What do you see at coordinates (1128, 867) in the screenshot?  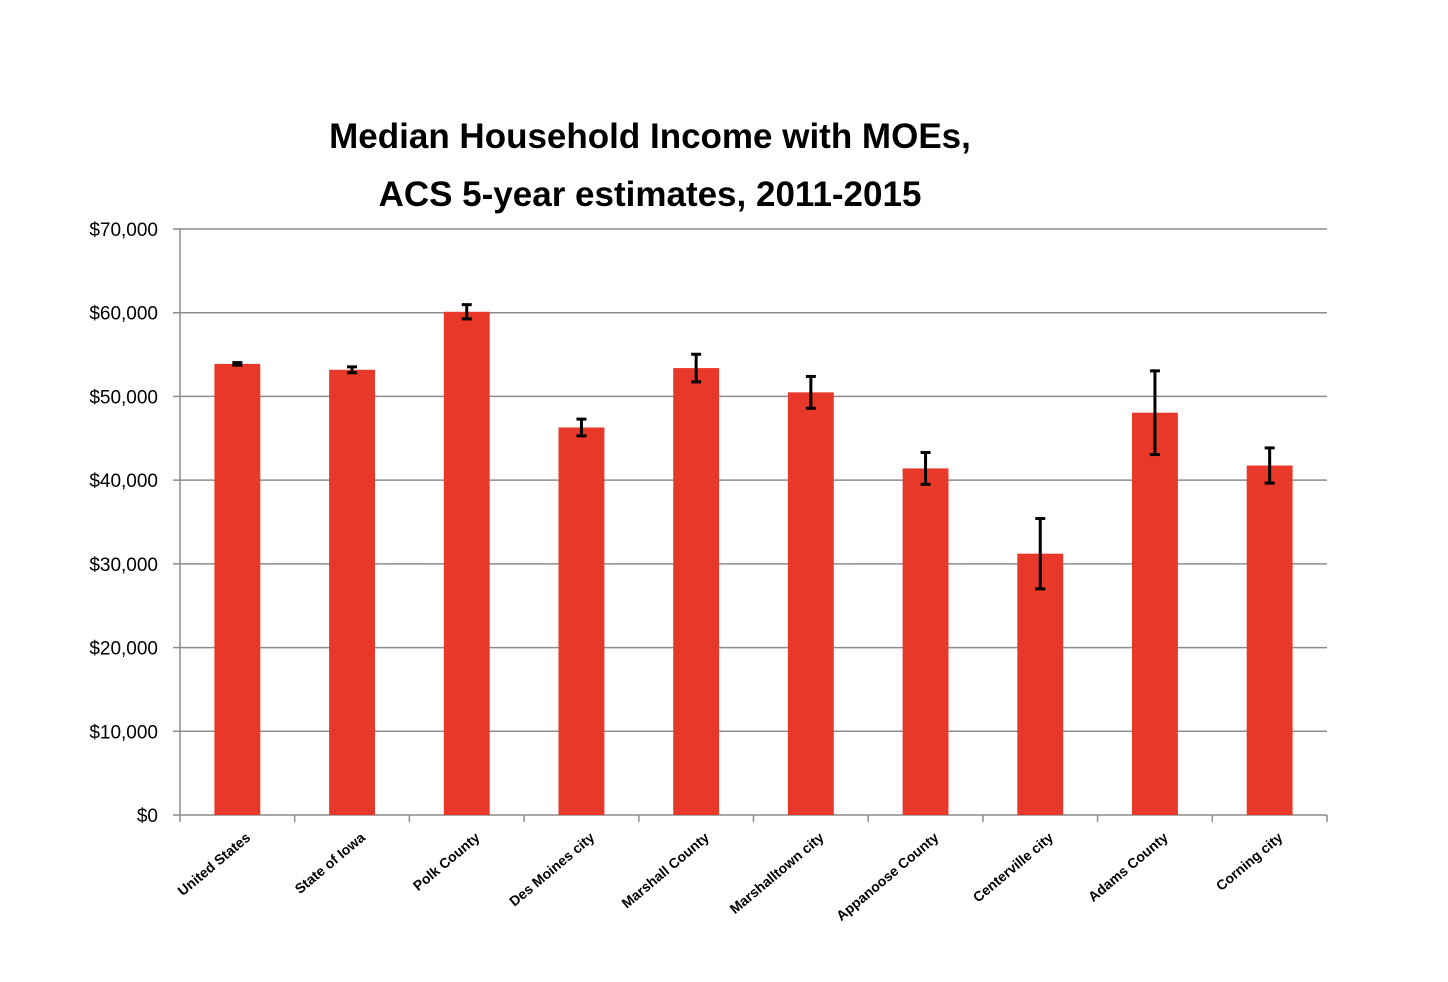 I see `x-category-label: Adams County` at bounding box center [1128, 867].